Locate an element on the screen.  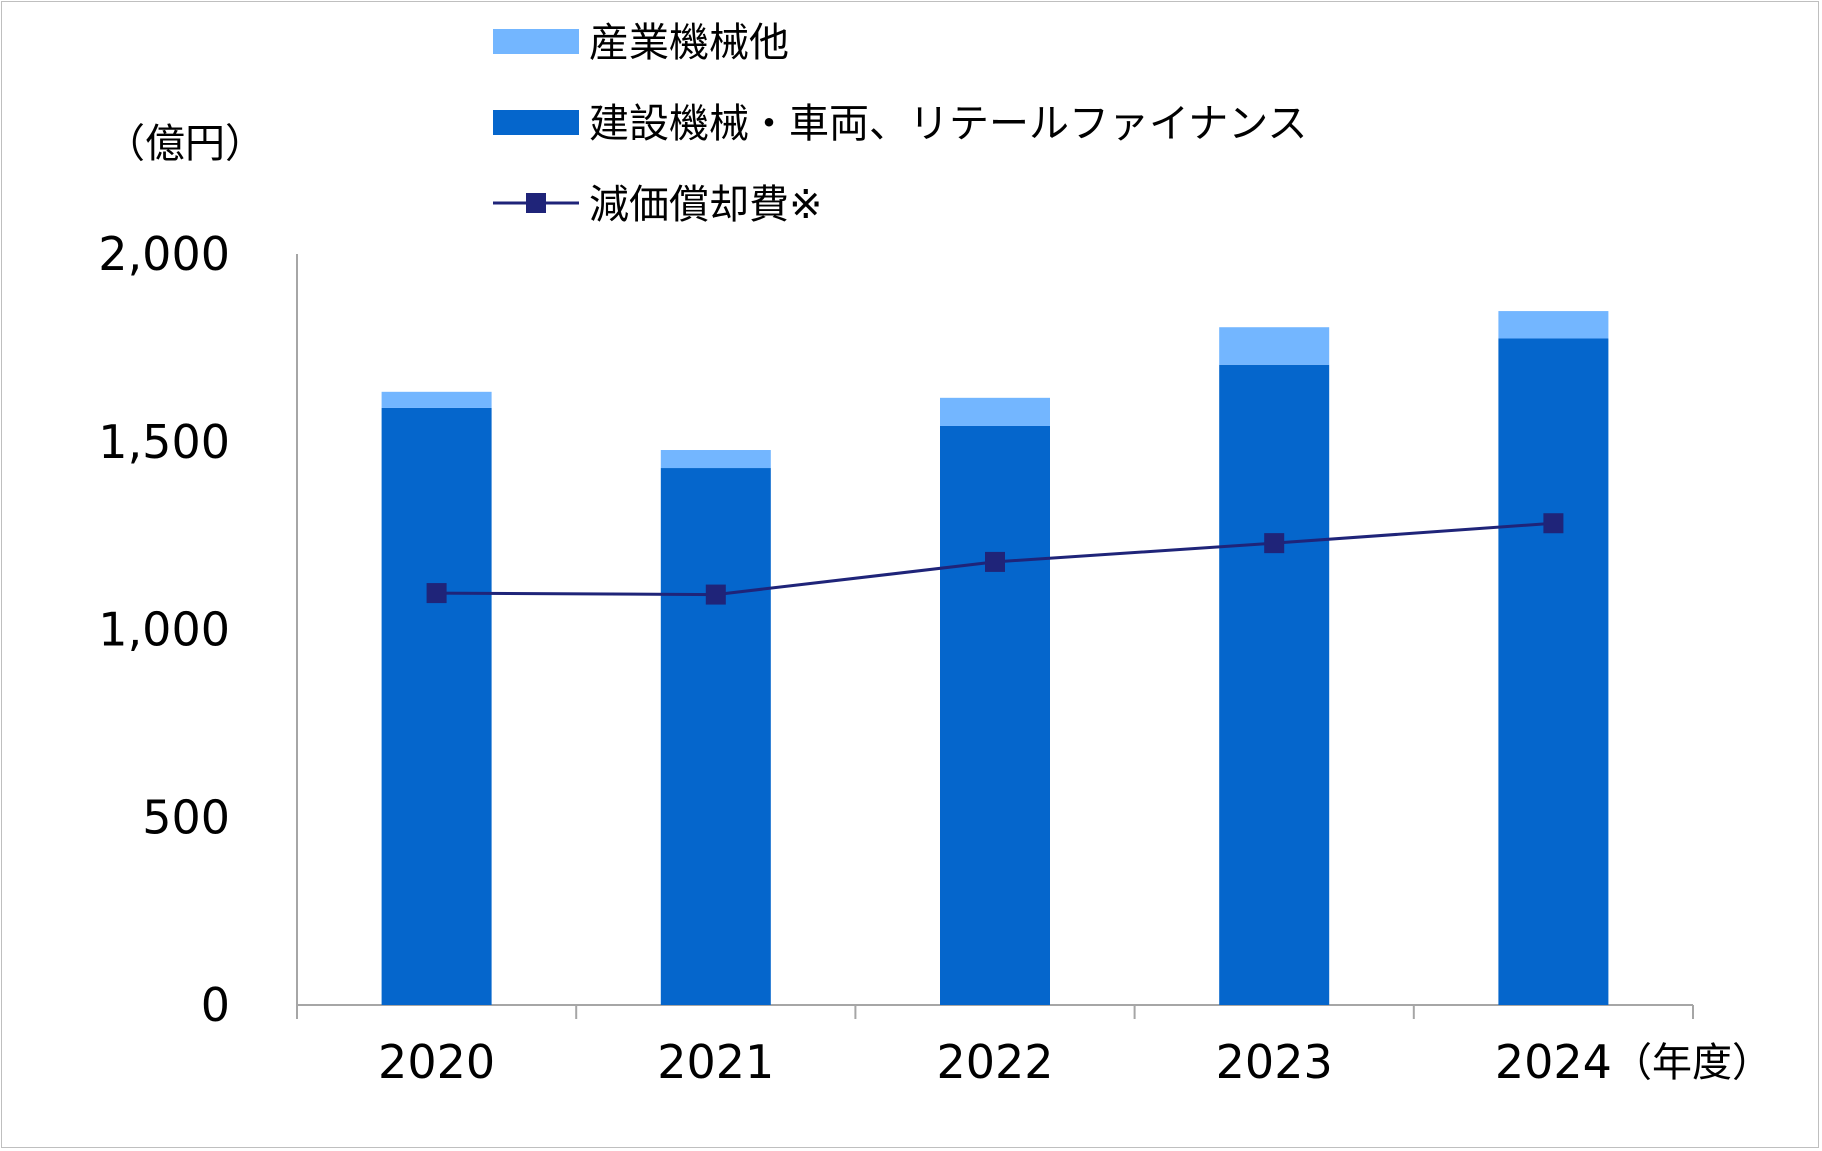
bar-industrial-2020 is located at coordinates (436, 399).